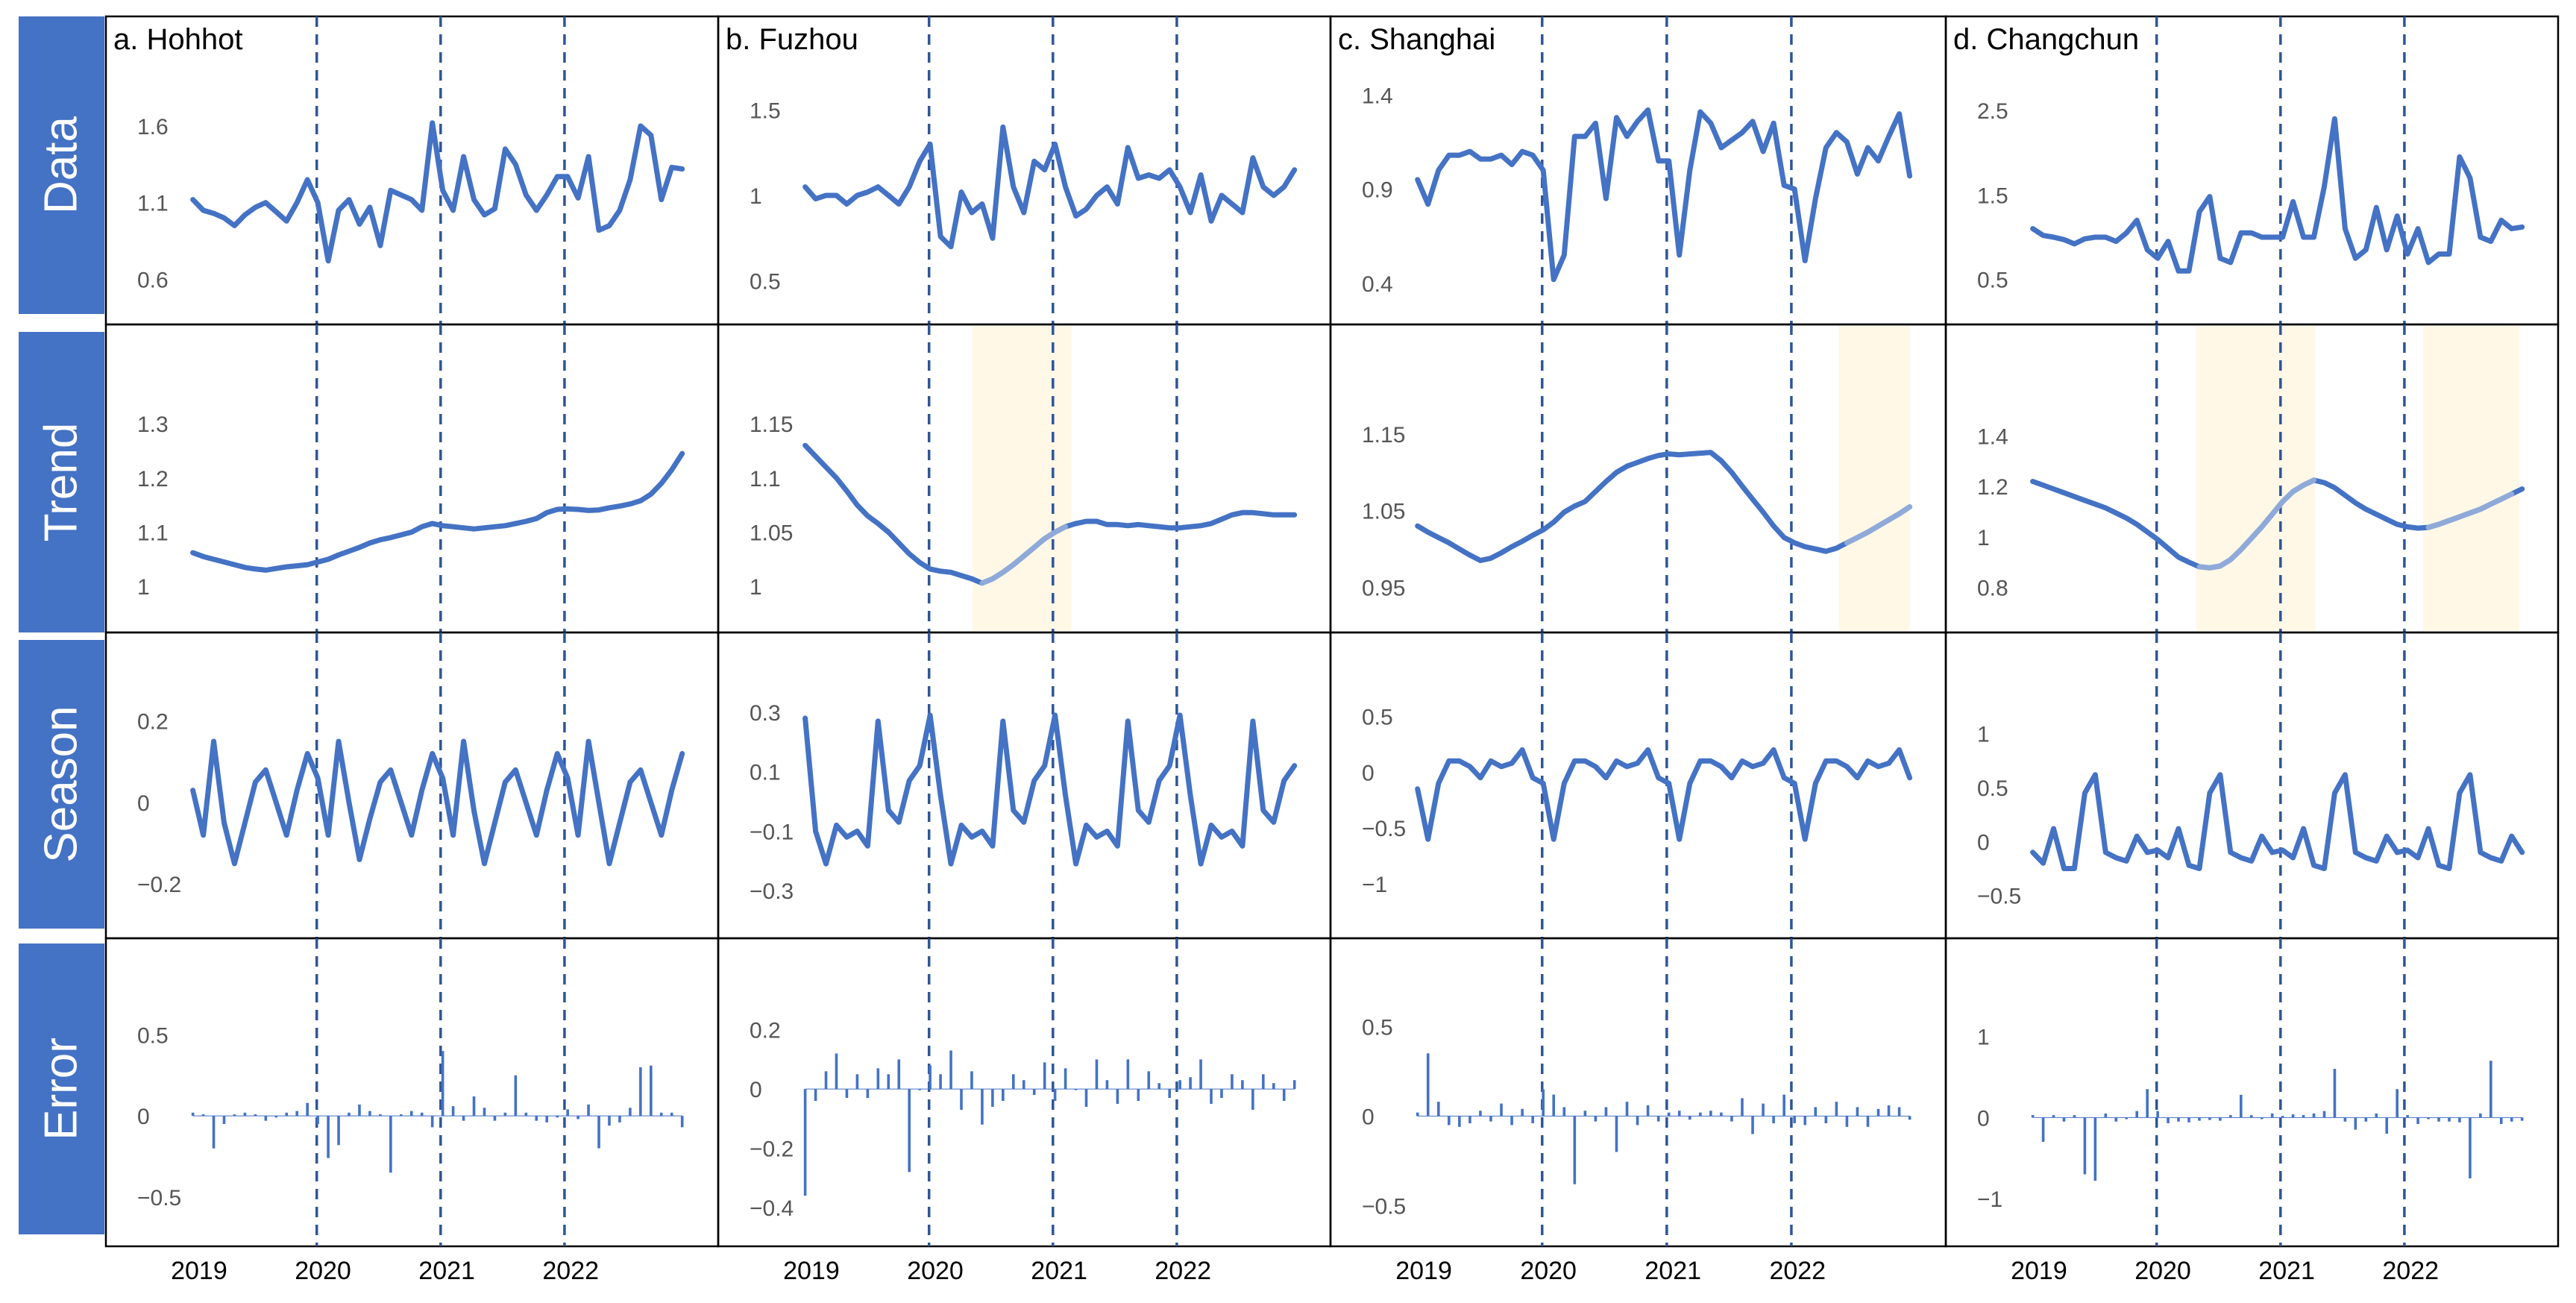  I want to click on panel-title: b. Fuzhou, so click(792, 39).